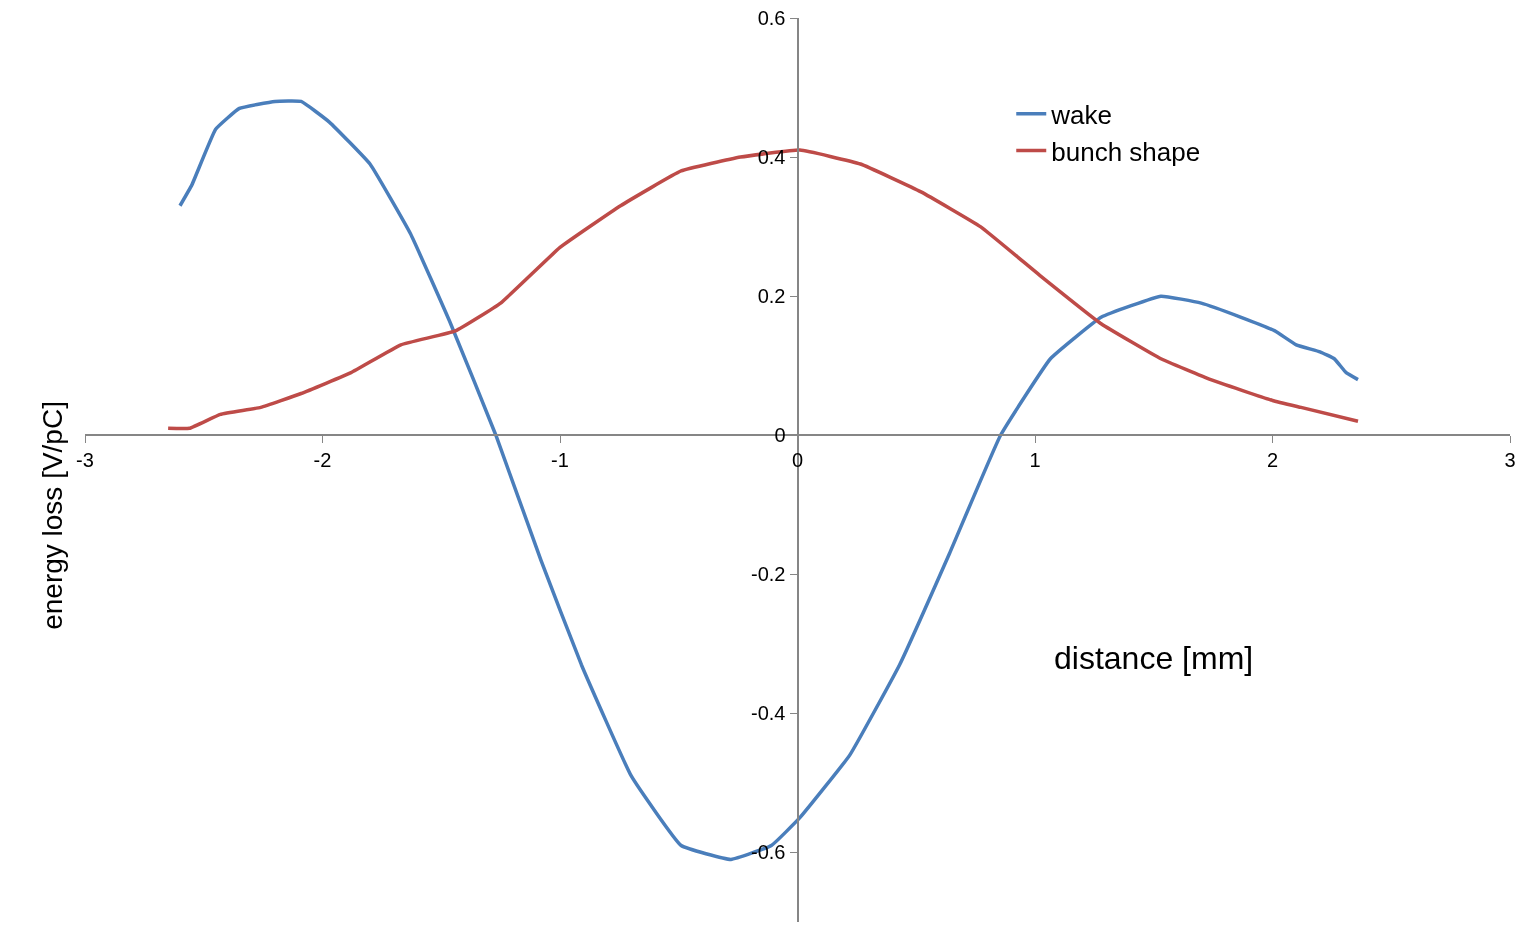  What do you see at coordinates (780, 435) in the screenshot?
I see `y-tick-label: 0` at bounding box center [780, 435].